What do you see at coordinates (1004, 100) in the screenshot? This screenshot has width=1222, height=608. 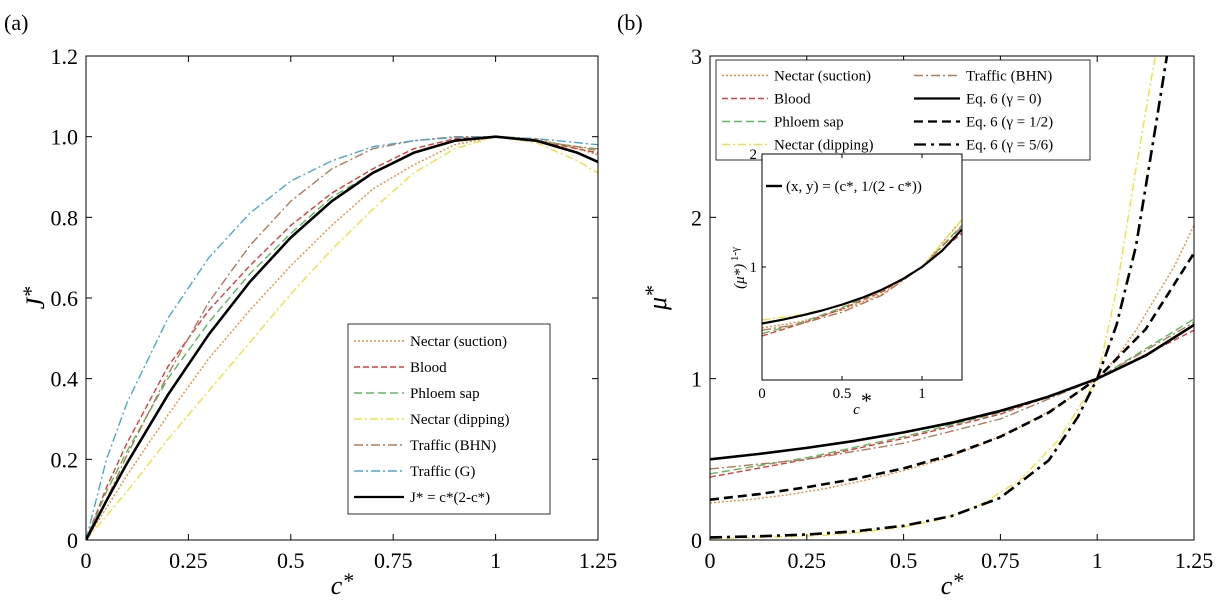 I see `legend-label-eq-6-0: Eq. 6 (γ = 0)` at bounding box center [1004, 100].